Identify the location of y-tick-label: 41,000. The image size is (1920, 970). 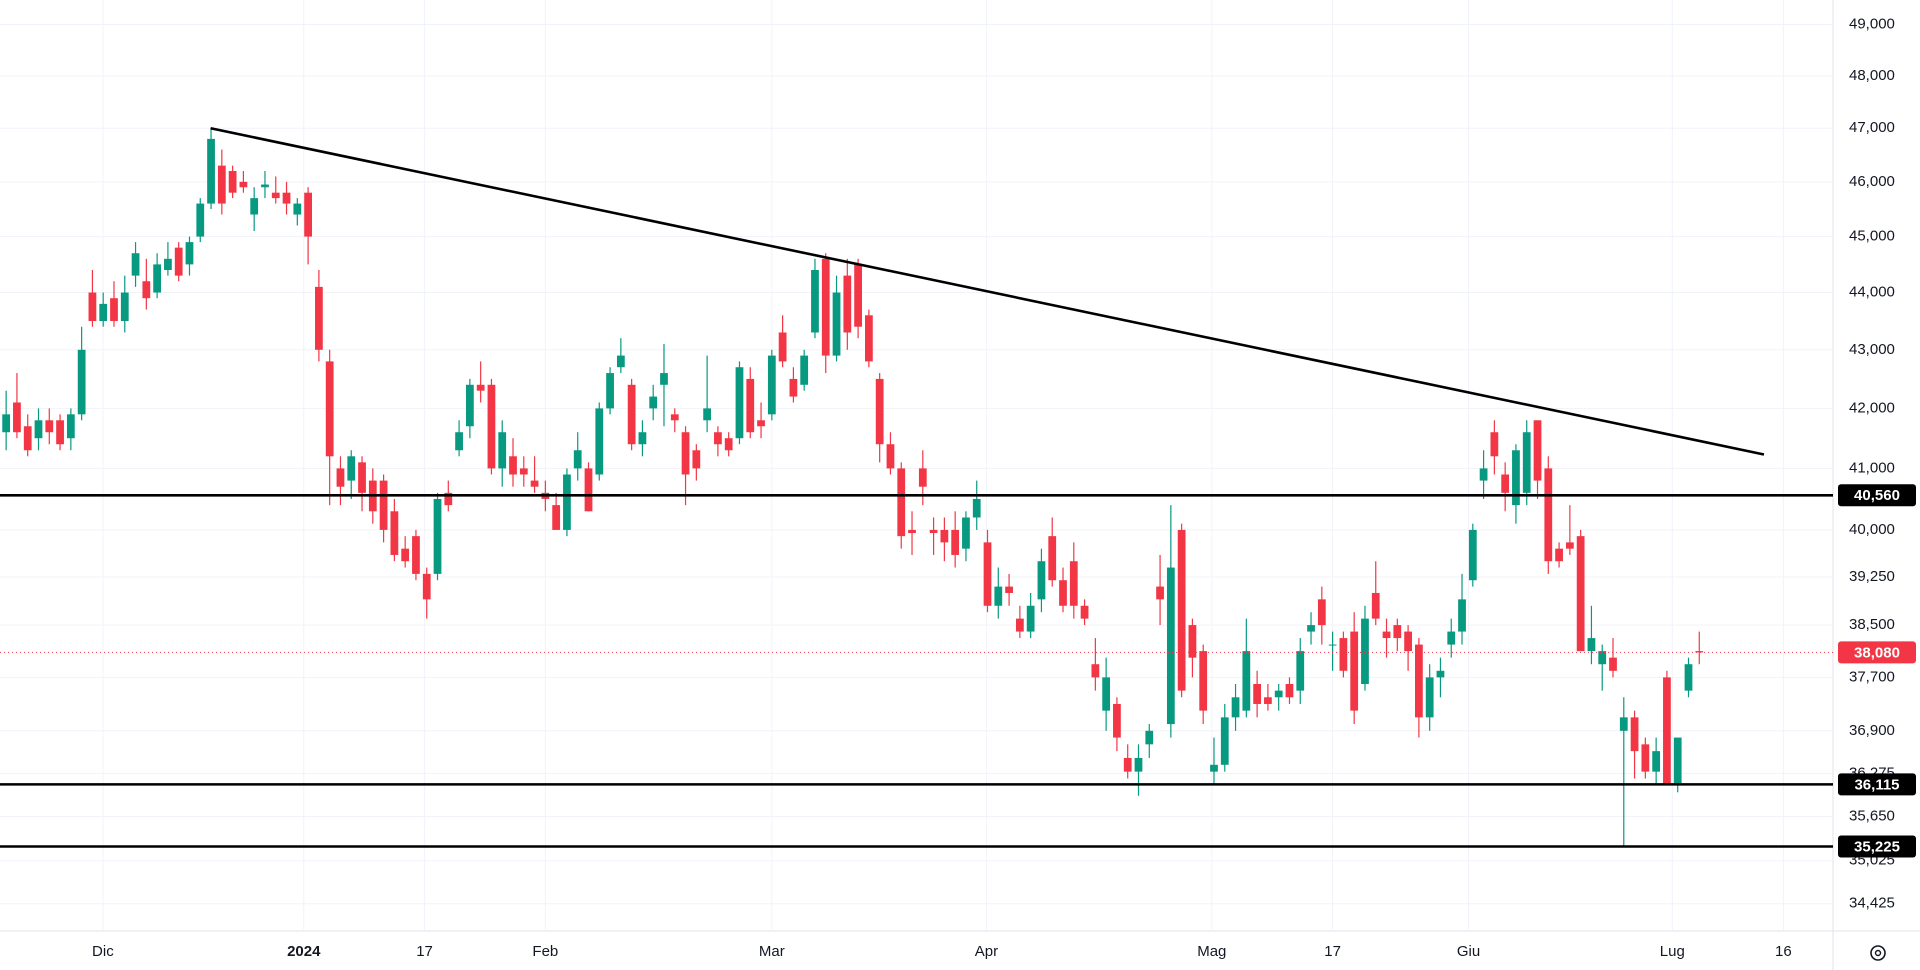
(1872, 467).